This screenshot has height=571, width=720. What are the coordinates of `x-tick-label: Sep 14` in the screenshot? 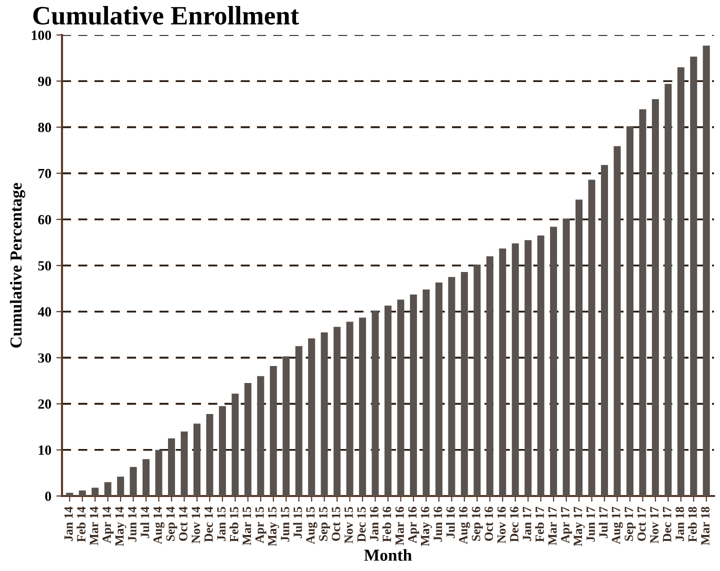 It's located at (172, 523).